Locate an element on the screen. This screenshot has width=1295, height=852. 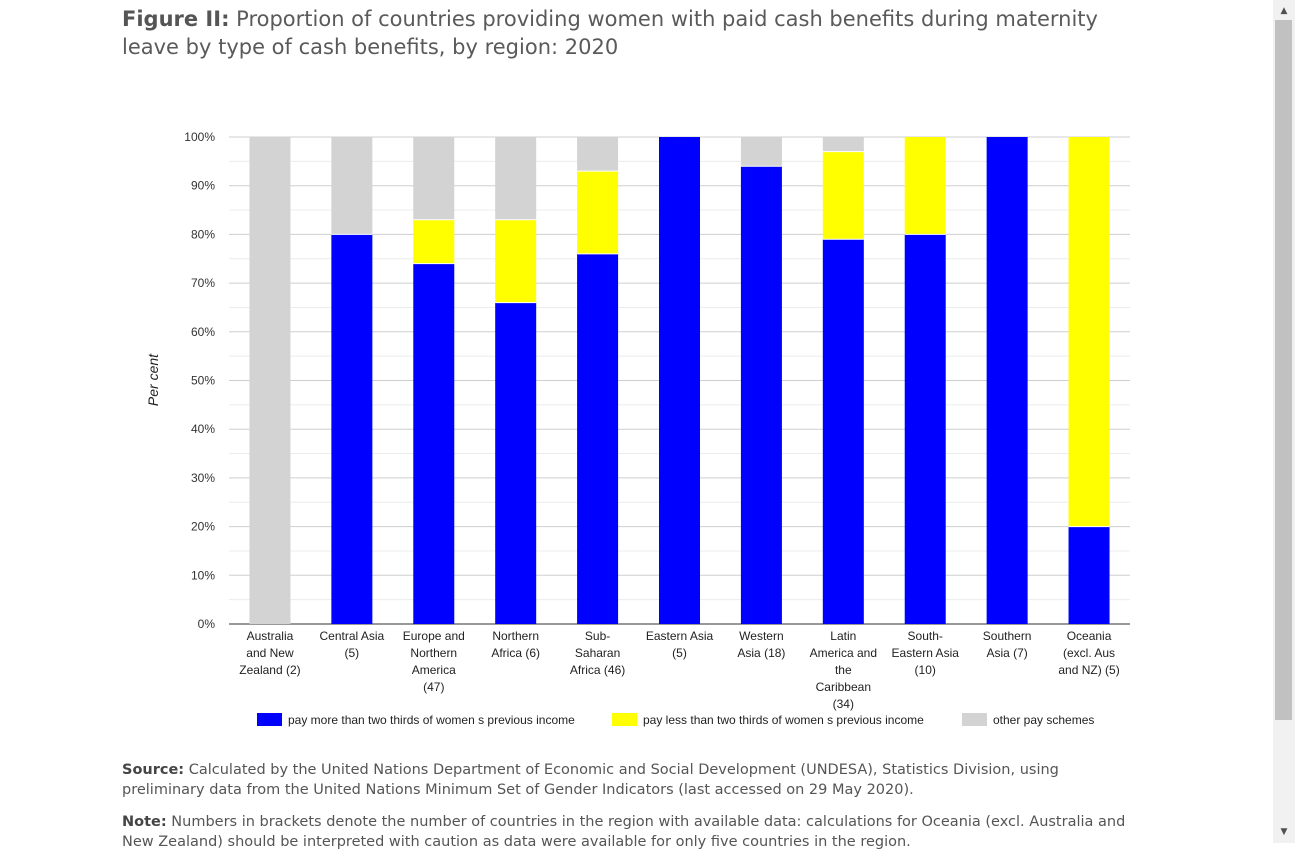
y-tick-label: 50% is located at coordinates (203, 381).